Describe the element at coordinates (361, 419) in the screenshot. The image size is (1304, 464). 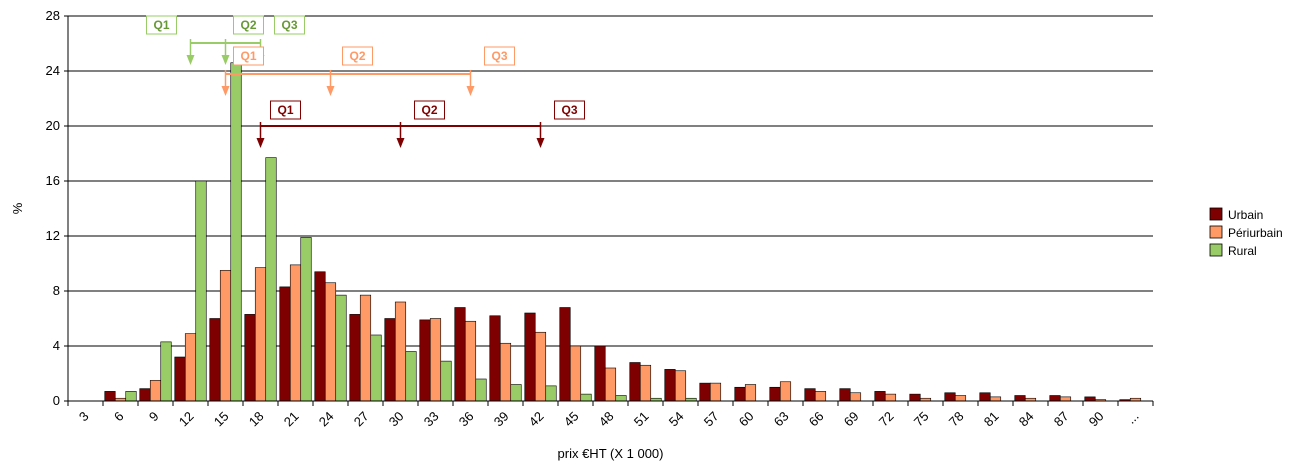
I see `x-tick-label: 27` at that location.